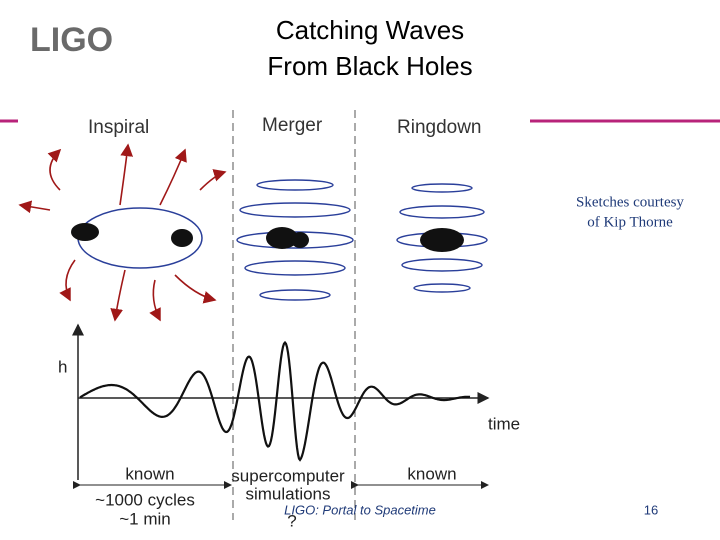 The image size is (720, 540). Describe the element at coordinates (287, 493) in the screenshot. I see `region-label: simulations` at that location.